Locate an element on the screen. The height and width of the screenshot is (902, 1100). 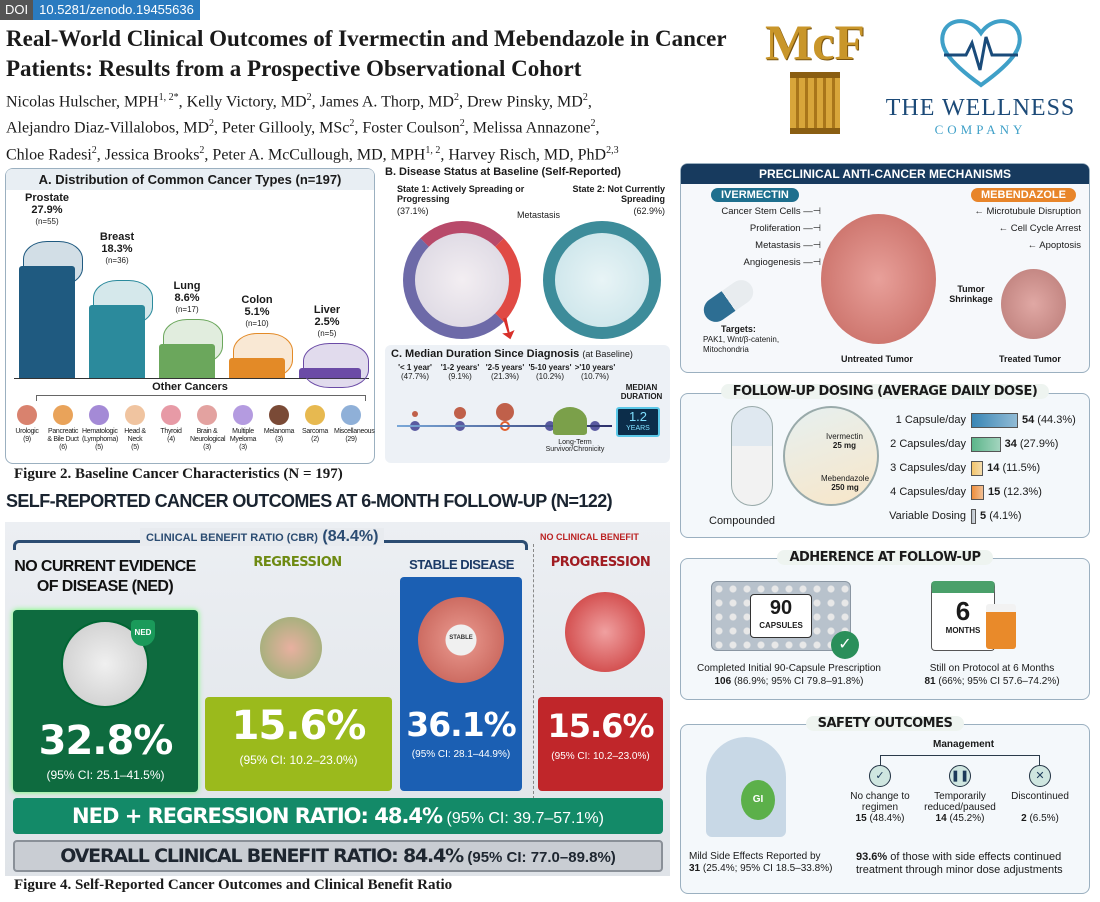
bar-count: (n=36) is located at coordinates (117, 260).